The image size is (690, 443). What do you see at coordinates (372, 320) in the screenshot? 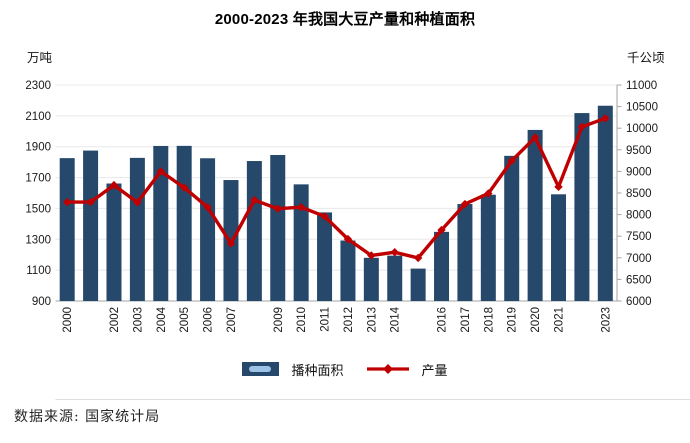
I see `svg-text: 2013` at bounding box center [372, 320].